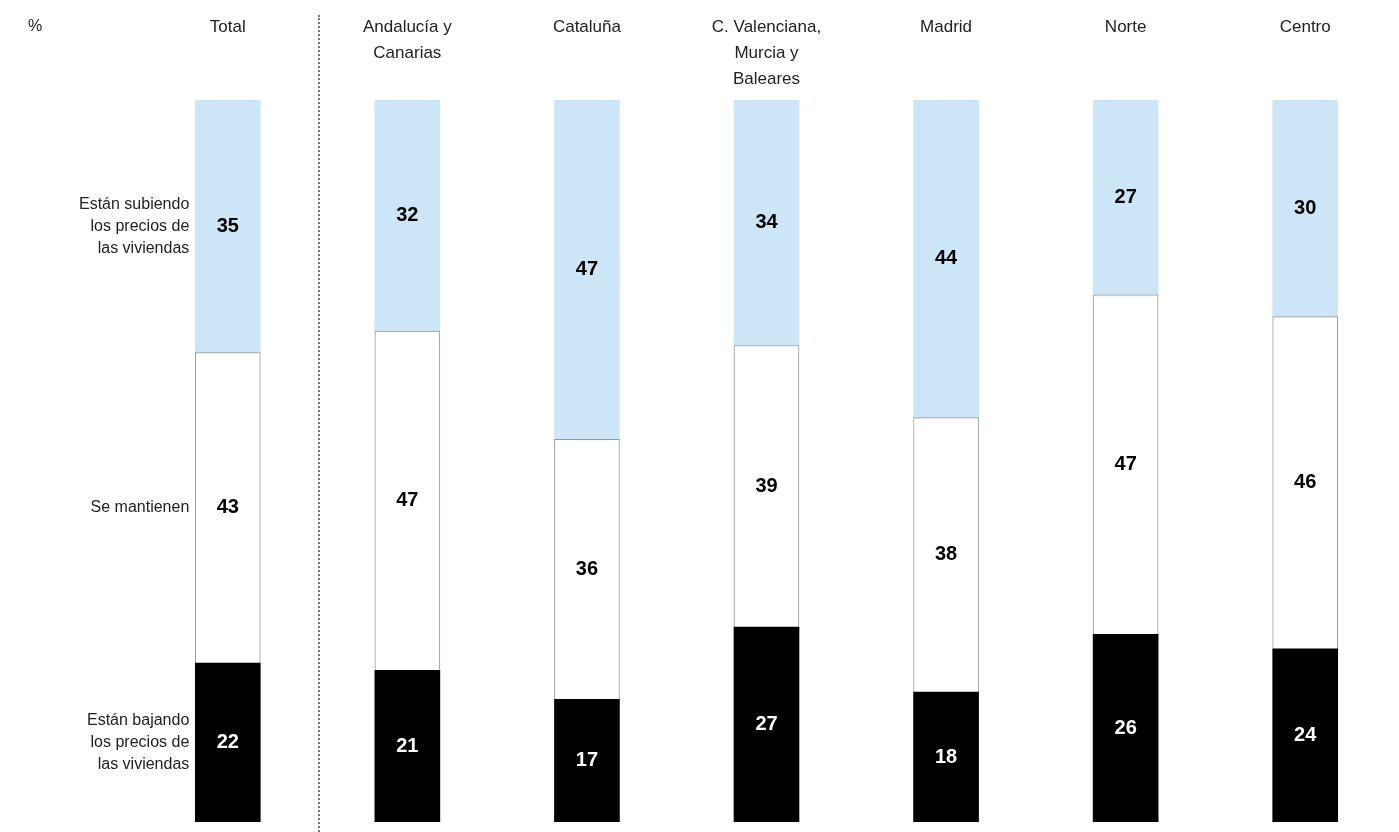 The image size is (1399, 832). I want to click on data-label: 39, so click(766, 484).